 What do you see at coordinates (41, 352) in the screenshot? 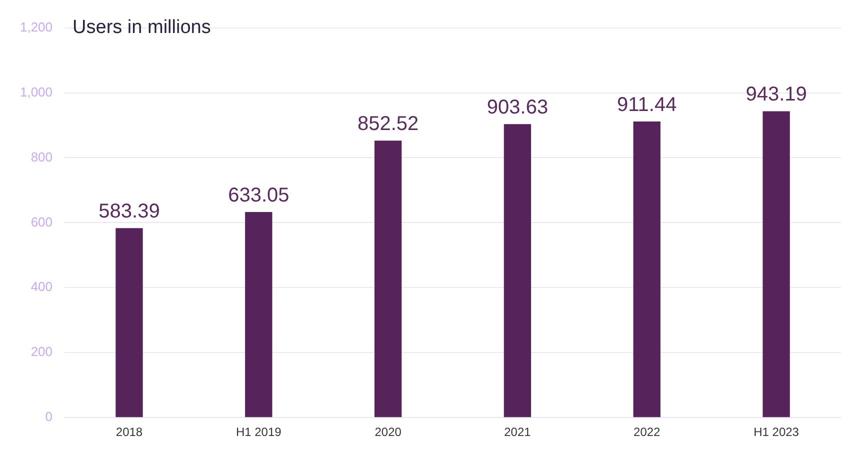
I see `y-tick-label: 200` at bounding box center [41, 352].